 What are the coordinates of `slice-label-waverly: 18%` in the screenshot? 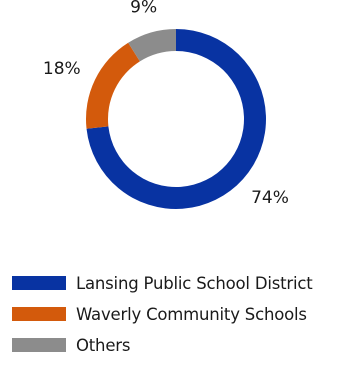 It's located at (62, 69).